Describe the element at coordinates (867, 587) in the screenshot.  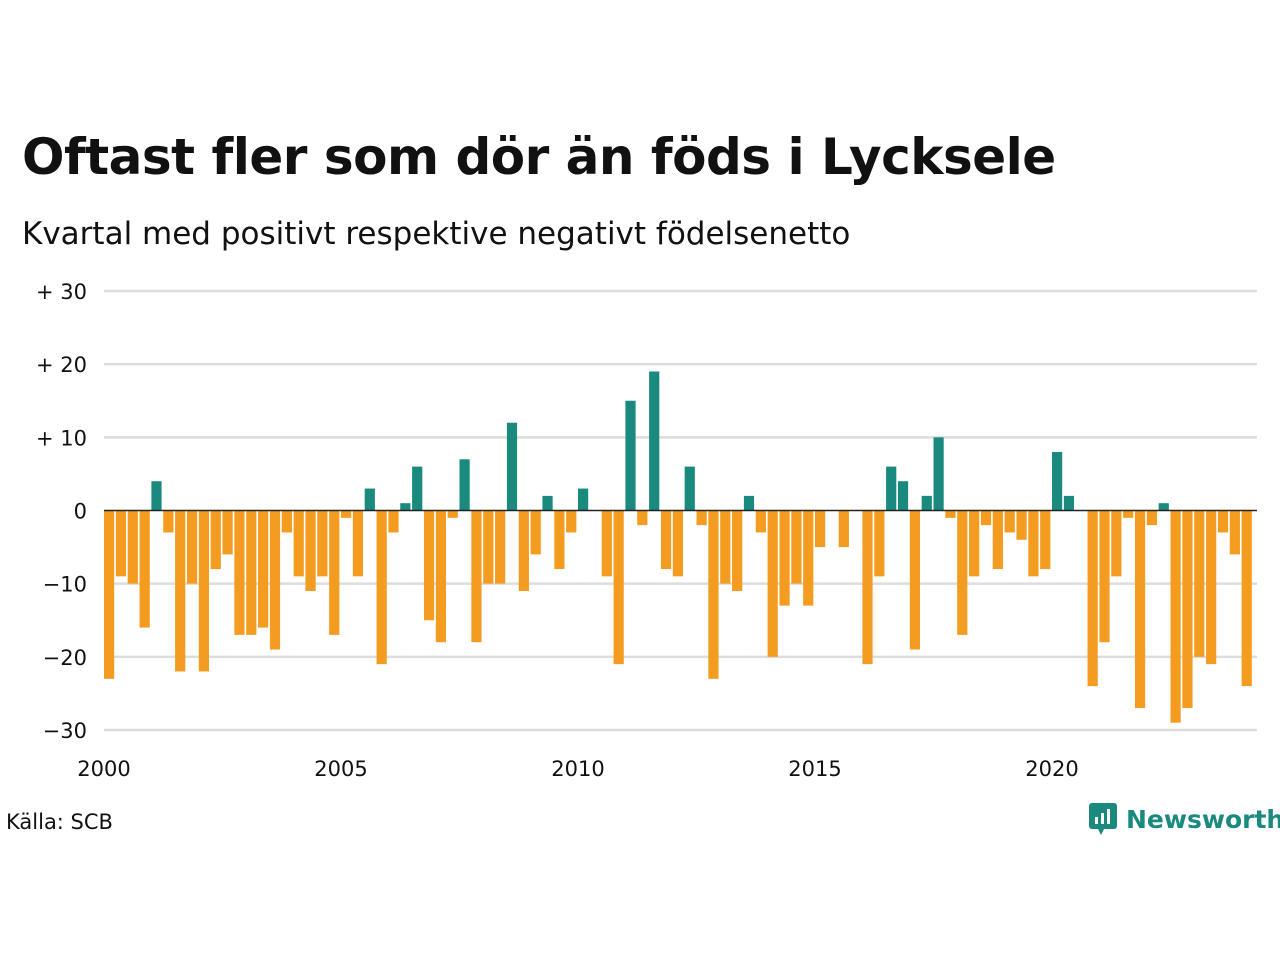
I see `bar-2016K1` at that location.